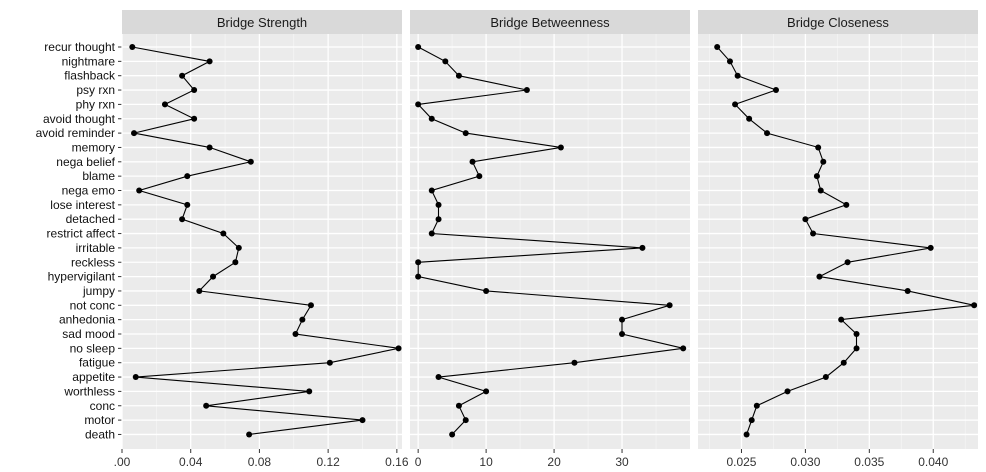 The height and width of the screenshot is (472, 986). I want to click on y-tick-label: motor, so click(99, 420).